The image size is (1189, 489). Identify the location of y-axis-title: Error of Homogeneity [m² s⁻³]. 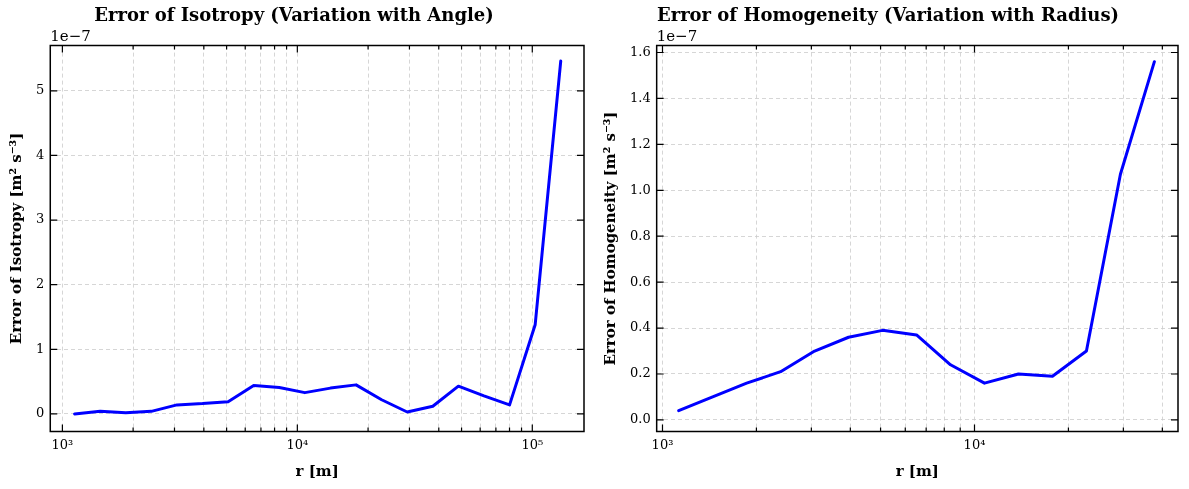
(609, 238).